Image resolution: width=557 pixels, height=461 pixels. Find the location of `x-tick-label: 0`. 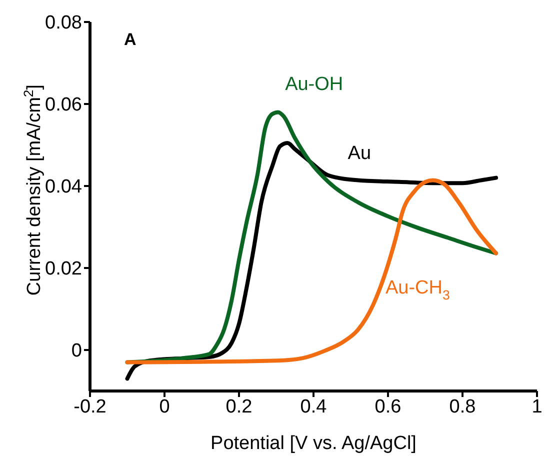

x-tick-label: 0 is located at coordinates (164, 407).